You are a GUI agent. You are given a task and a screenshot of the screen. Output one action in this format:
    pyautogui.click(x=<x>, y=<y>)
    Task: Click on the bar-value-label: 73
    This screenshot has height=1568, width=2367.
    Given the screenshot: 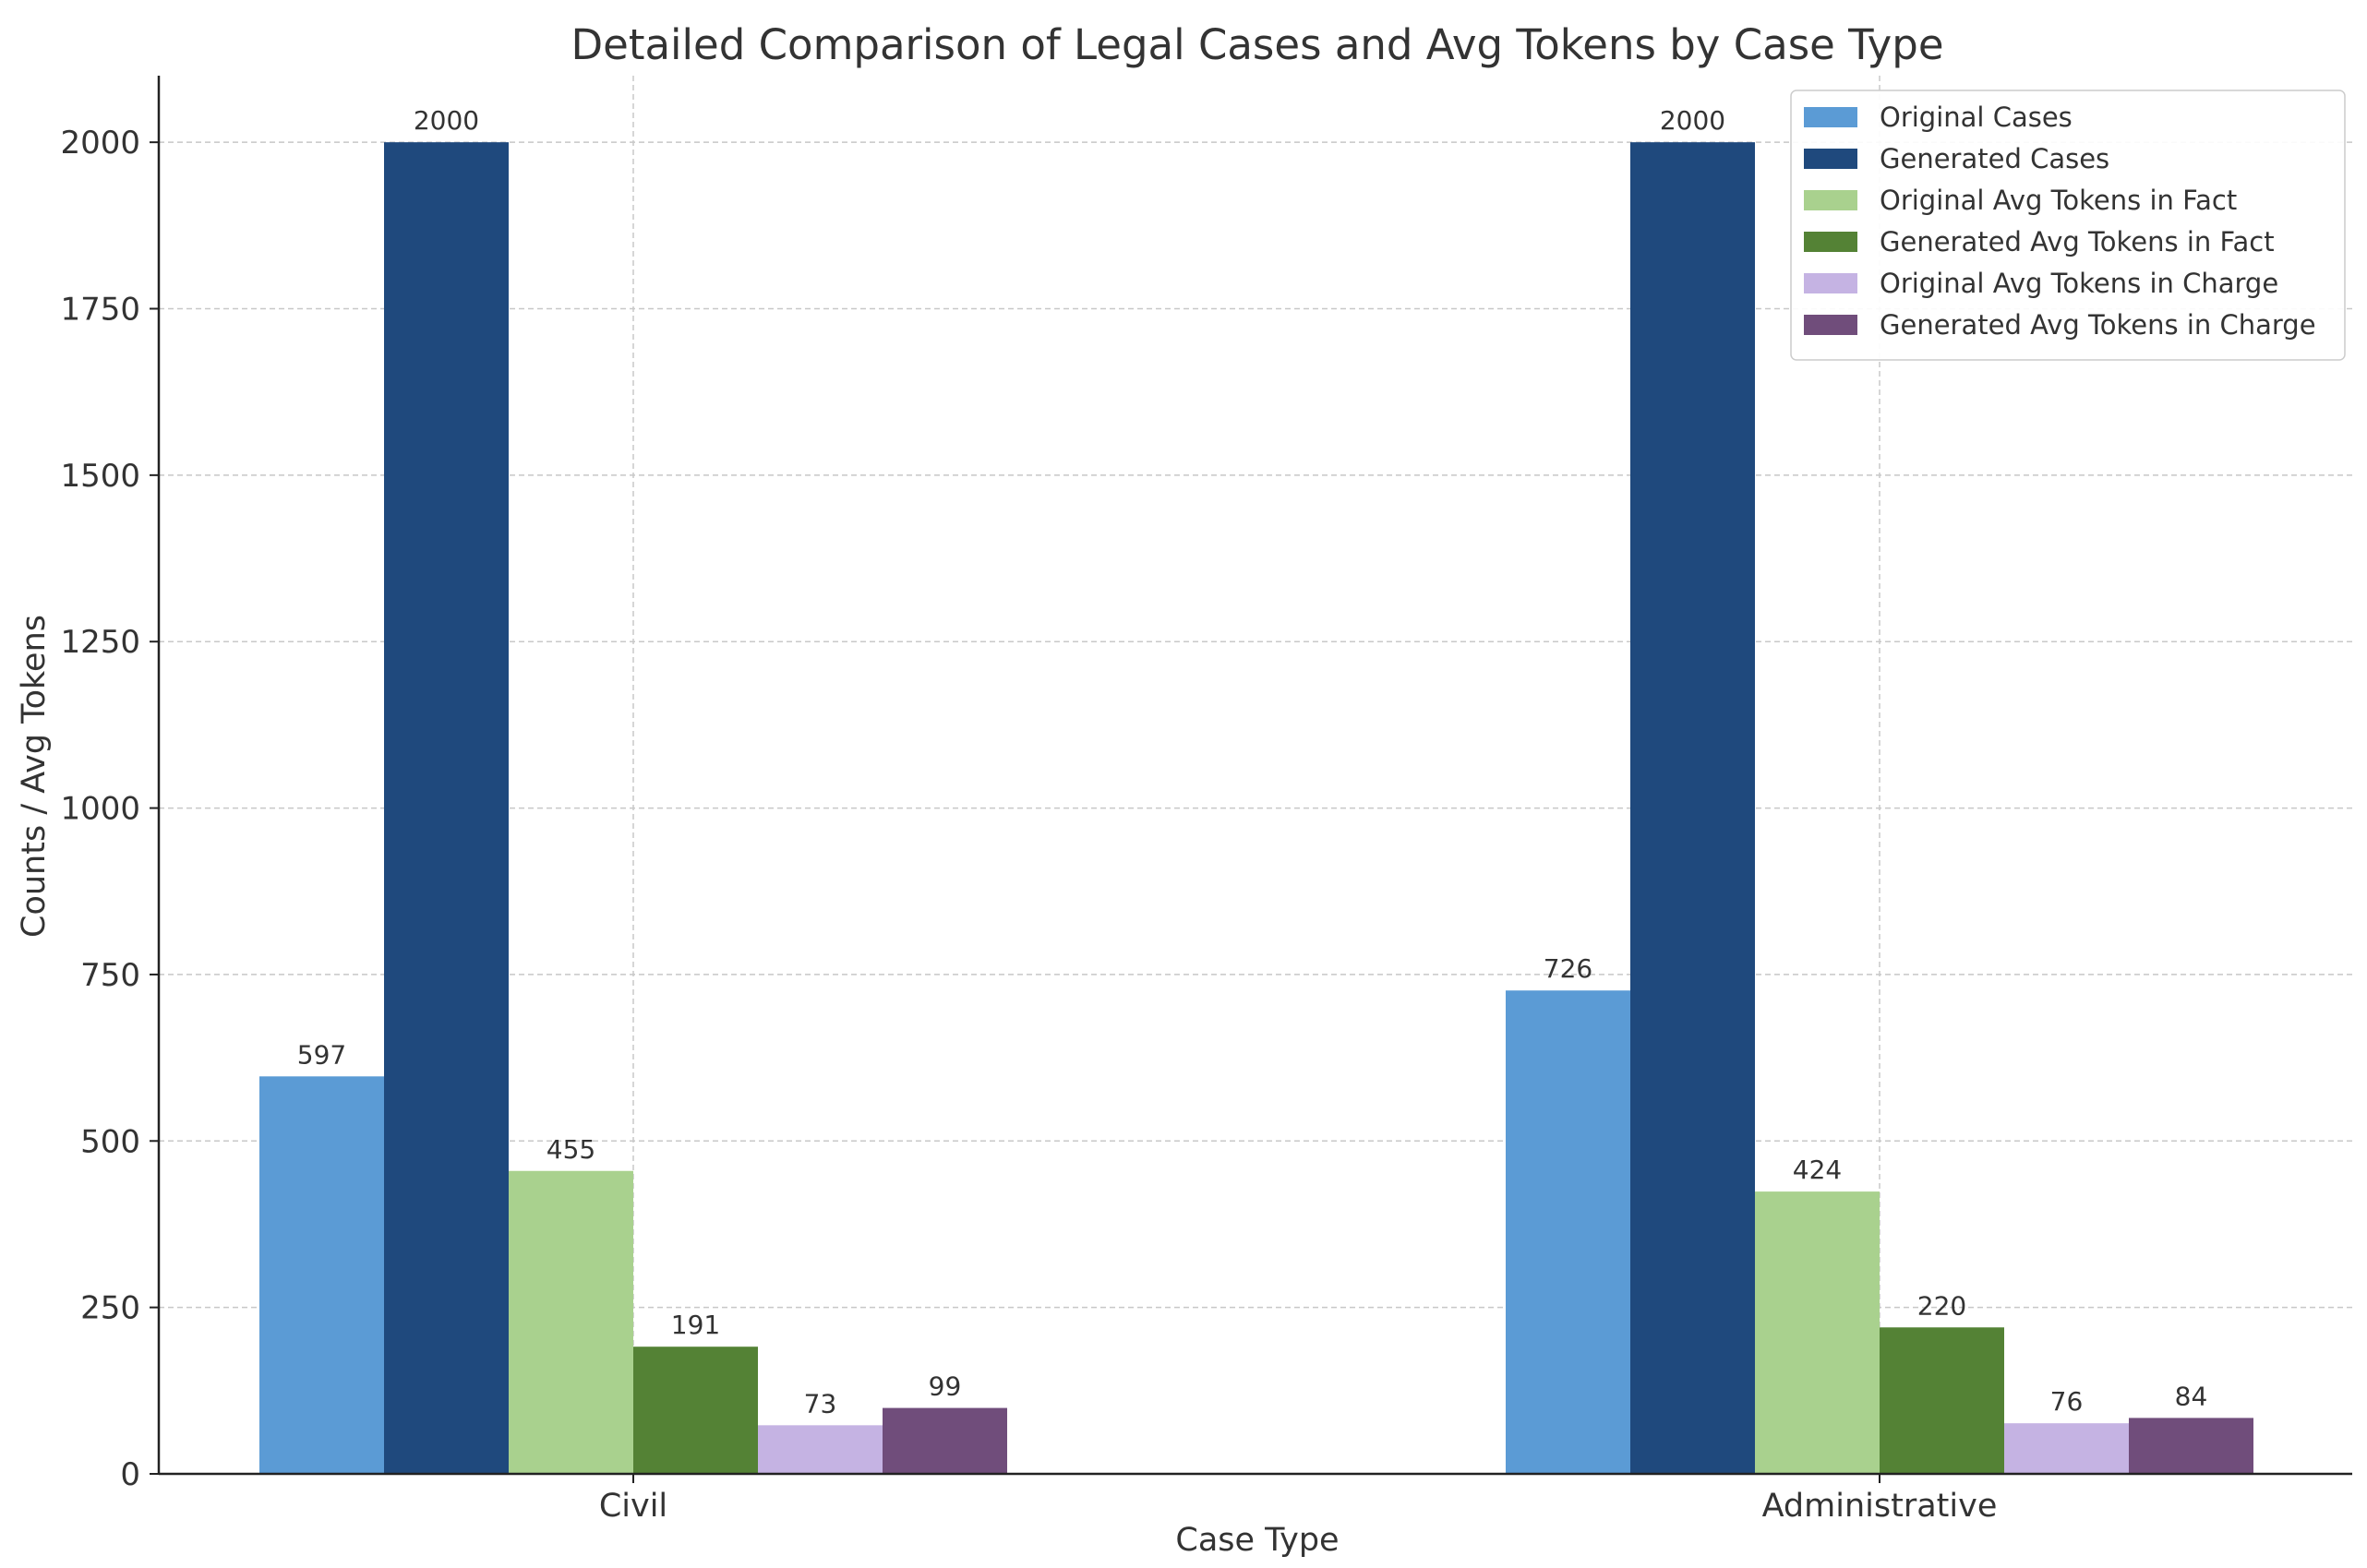 What is the action you would take?
    pyautogui.click(x=821, y=1403)
    